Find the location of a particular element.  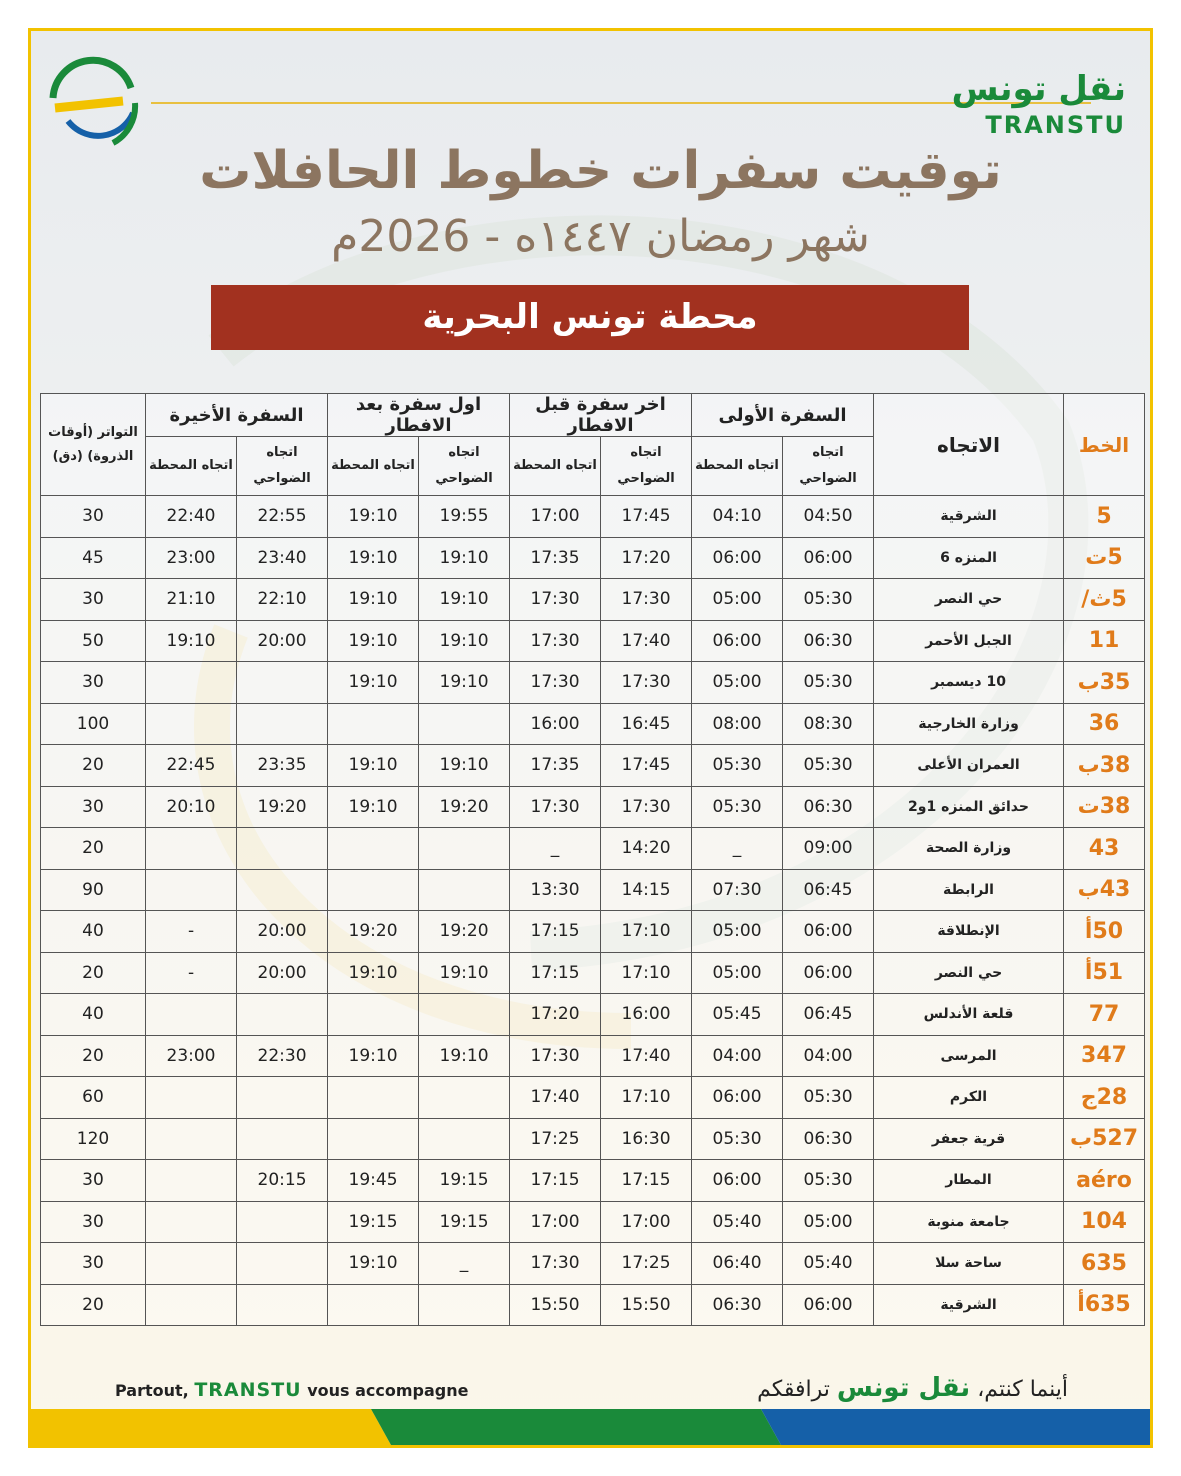

time: - is located at coordinates (191, 931).